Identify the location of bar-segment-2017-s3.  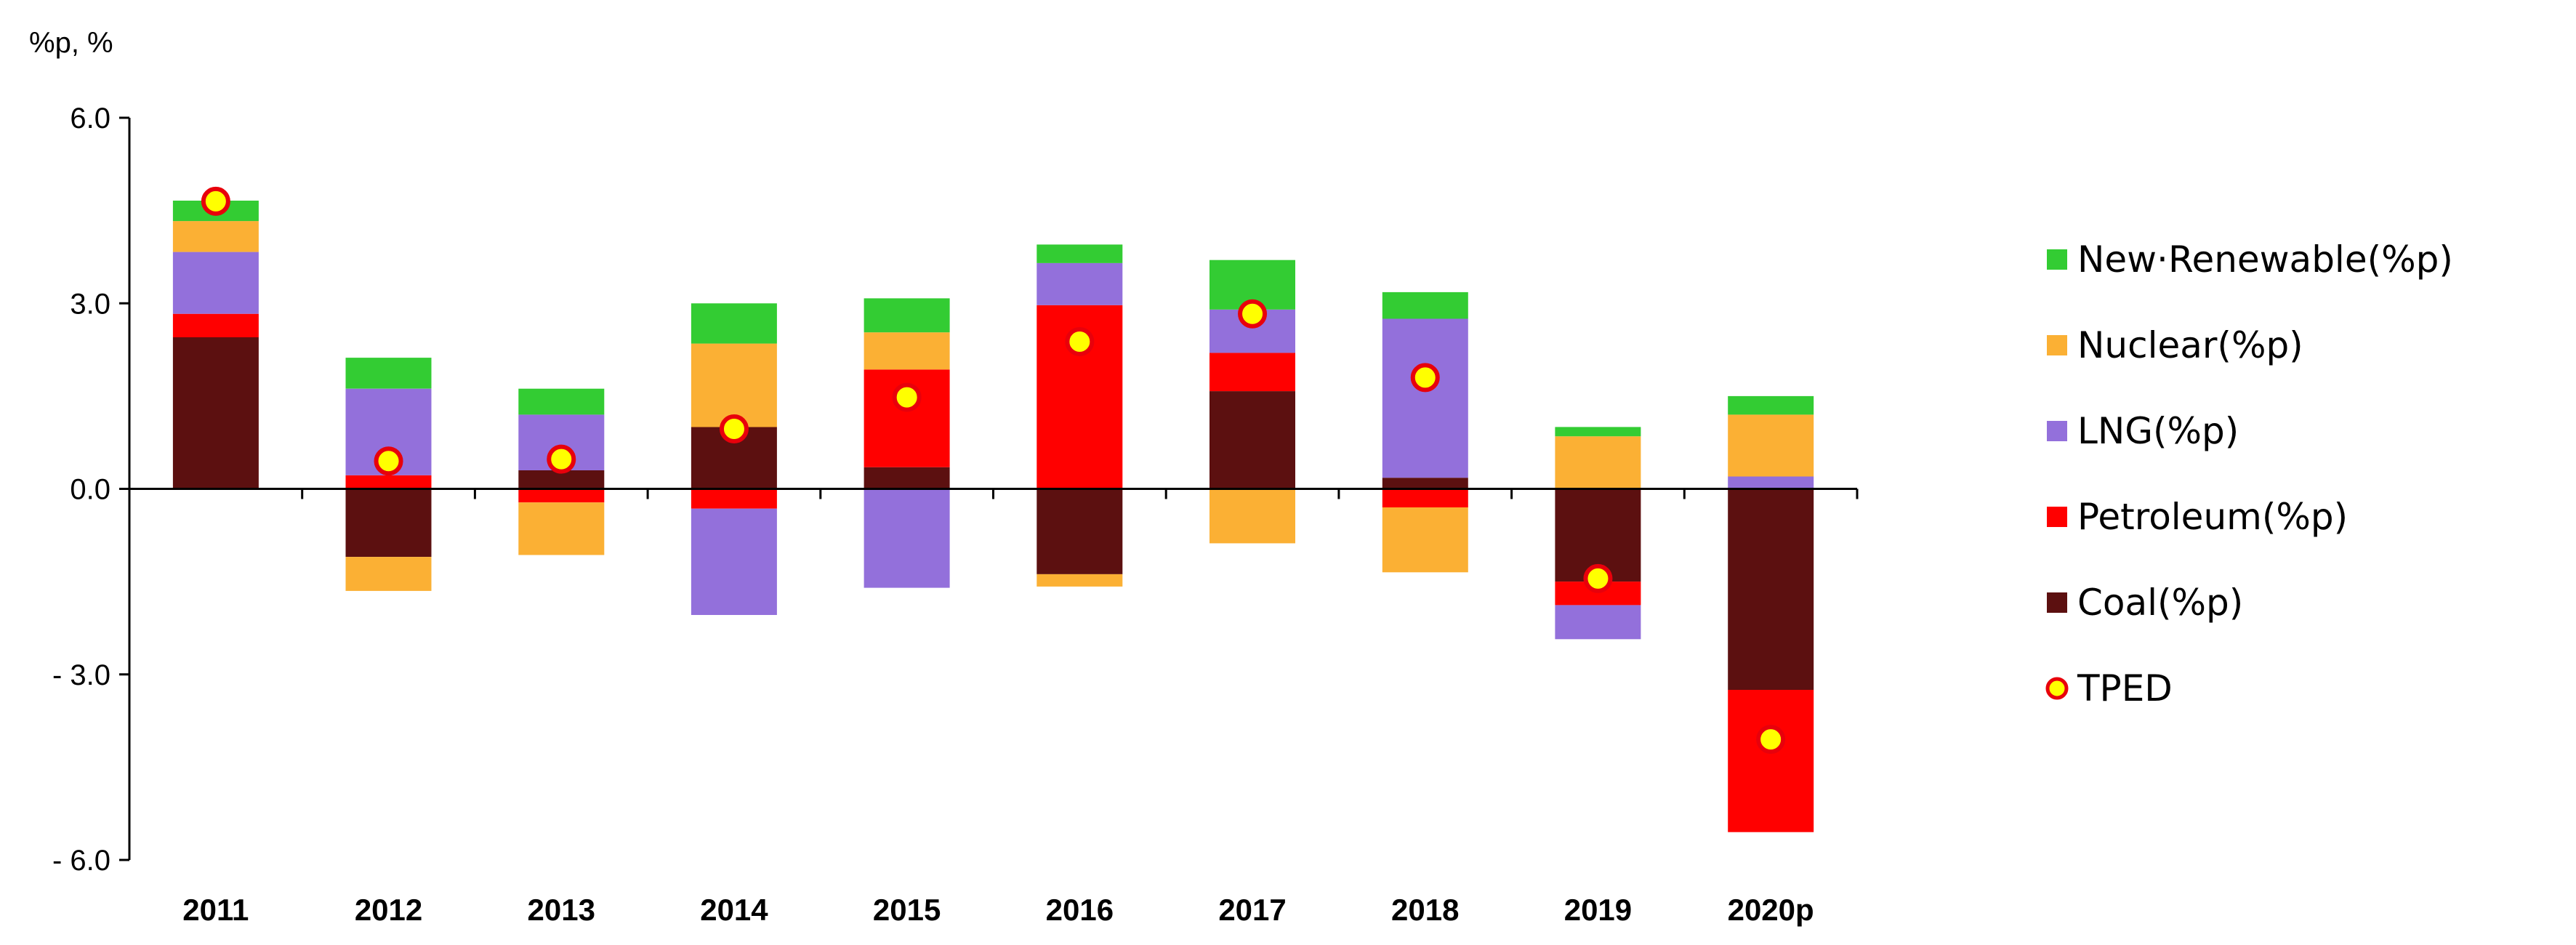
(1252, 516).